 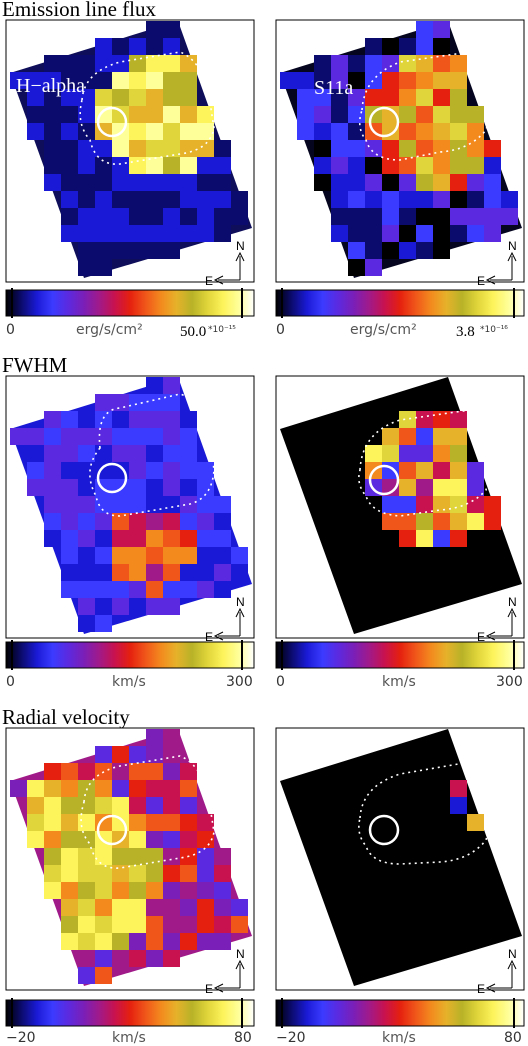 What do you see at coordinates (130, 665) in the screenshot?
I see `colorbar-fwhm-halpha: 0 km/s 300` at bounding box center [130, 665].